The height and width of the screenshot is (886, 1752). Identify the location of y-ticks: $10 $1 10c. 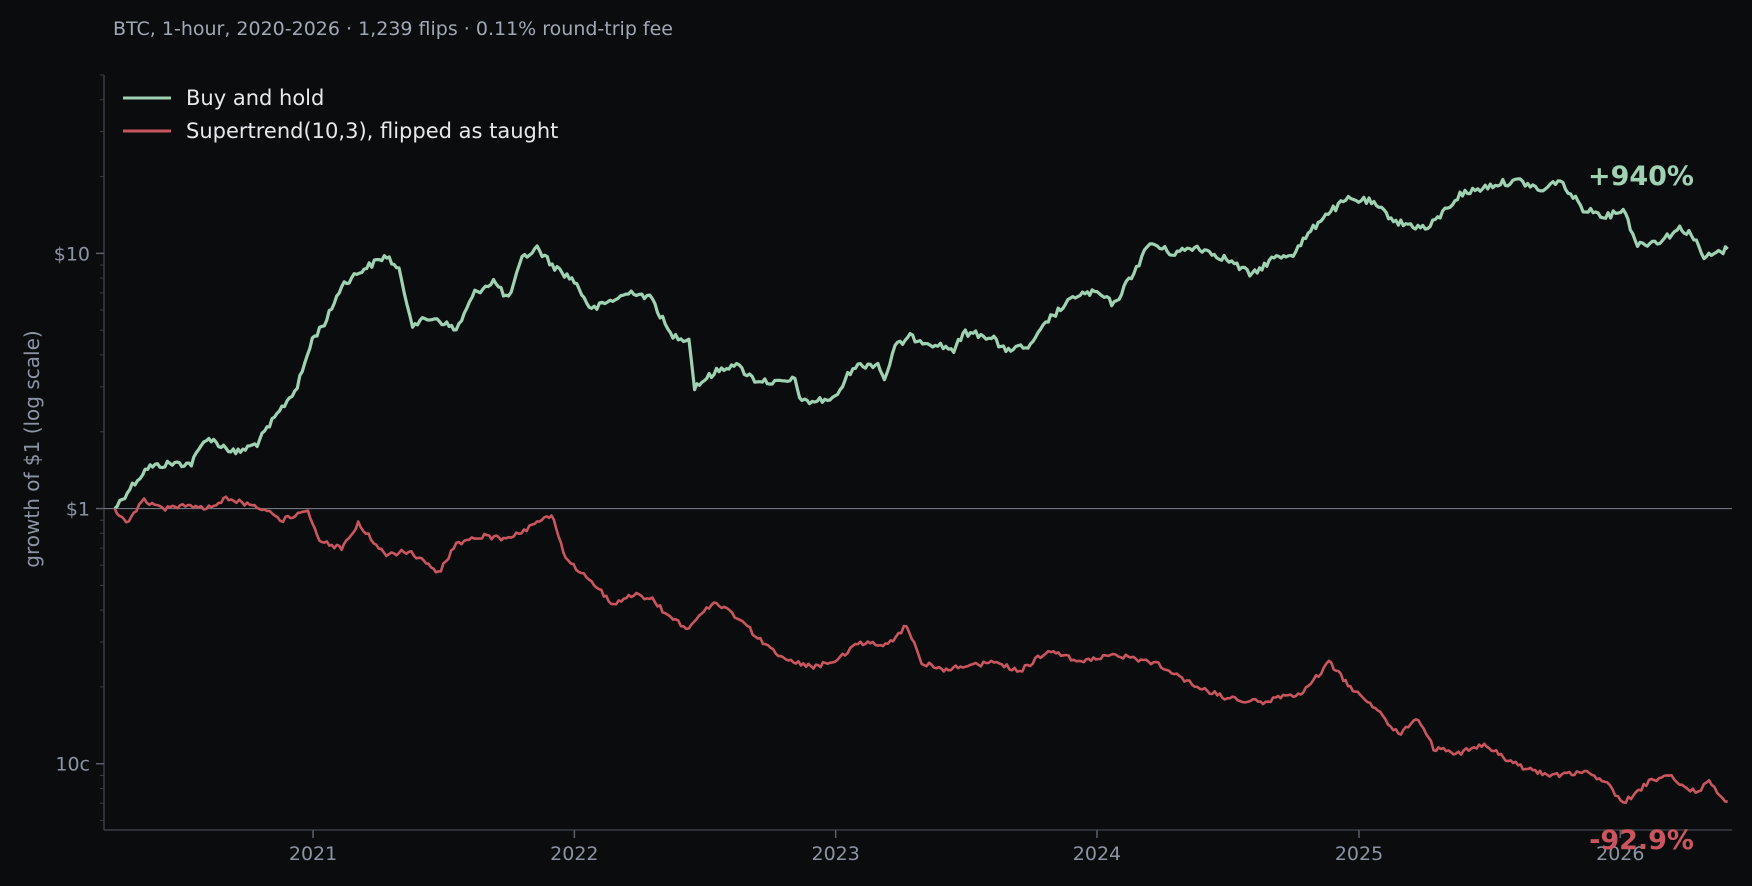
(79, 509).